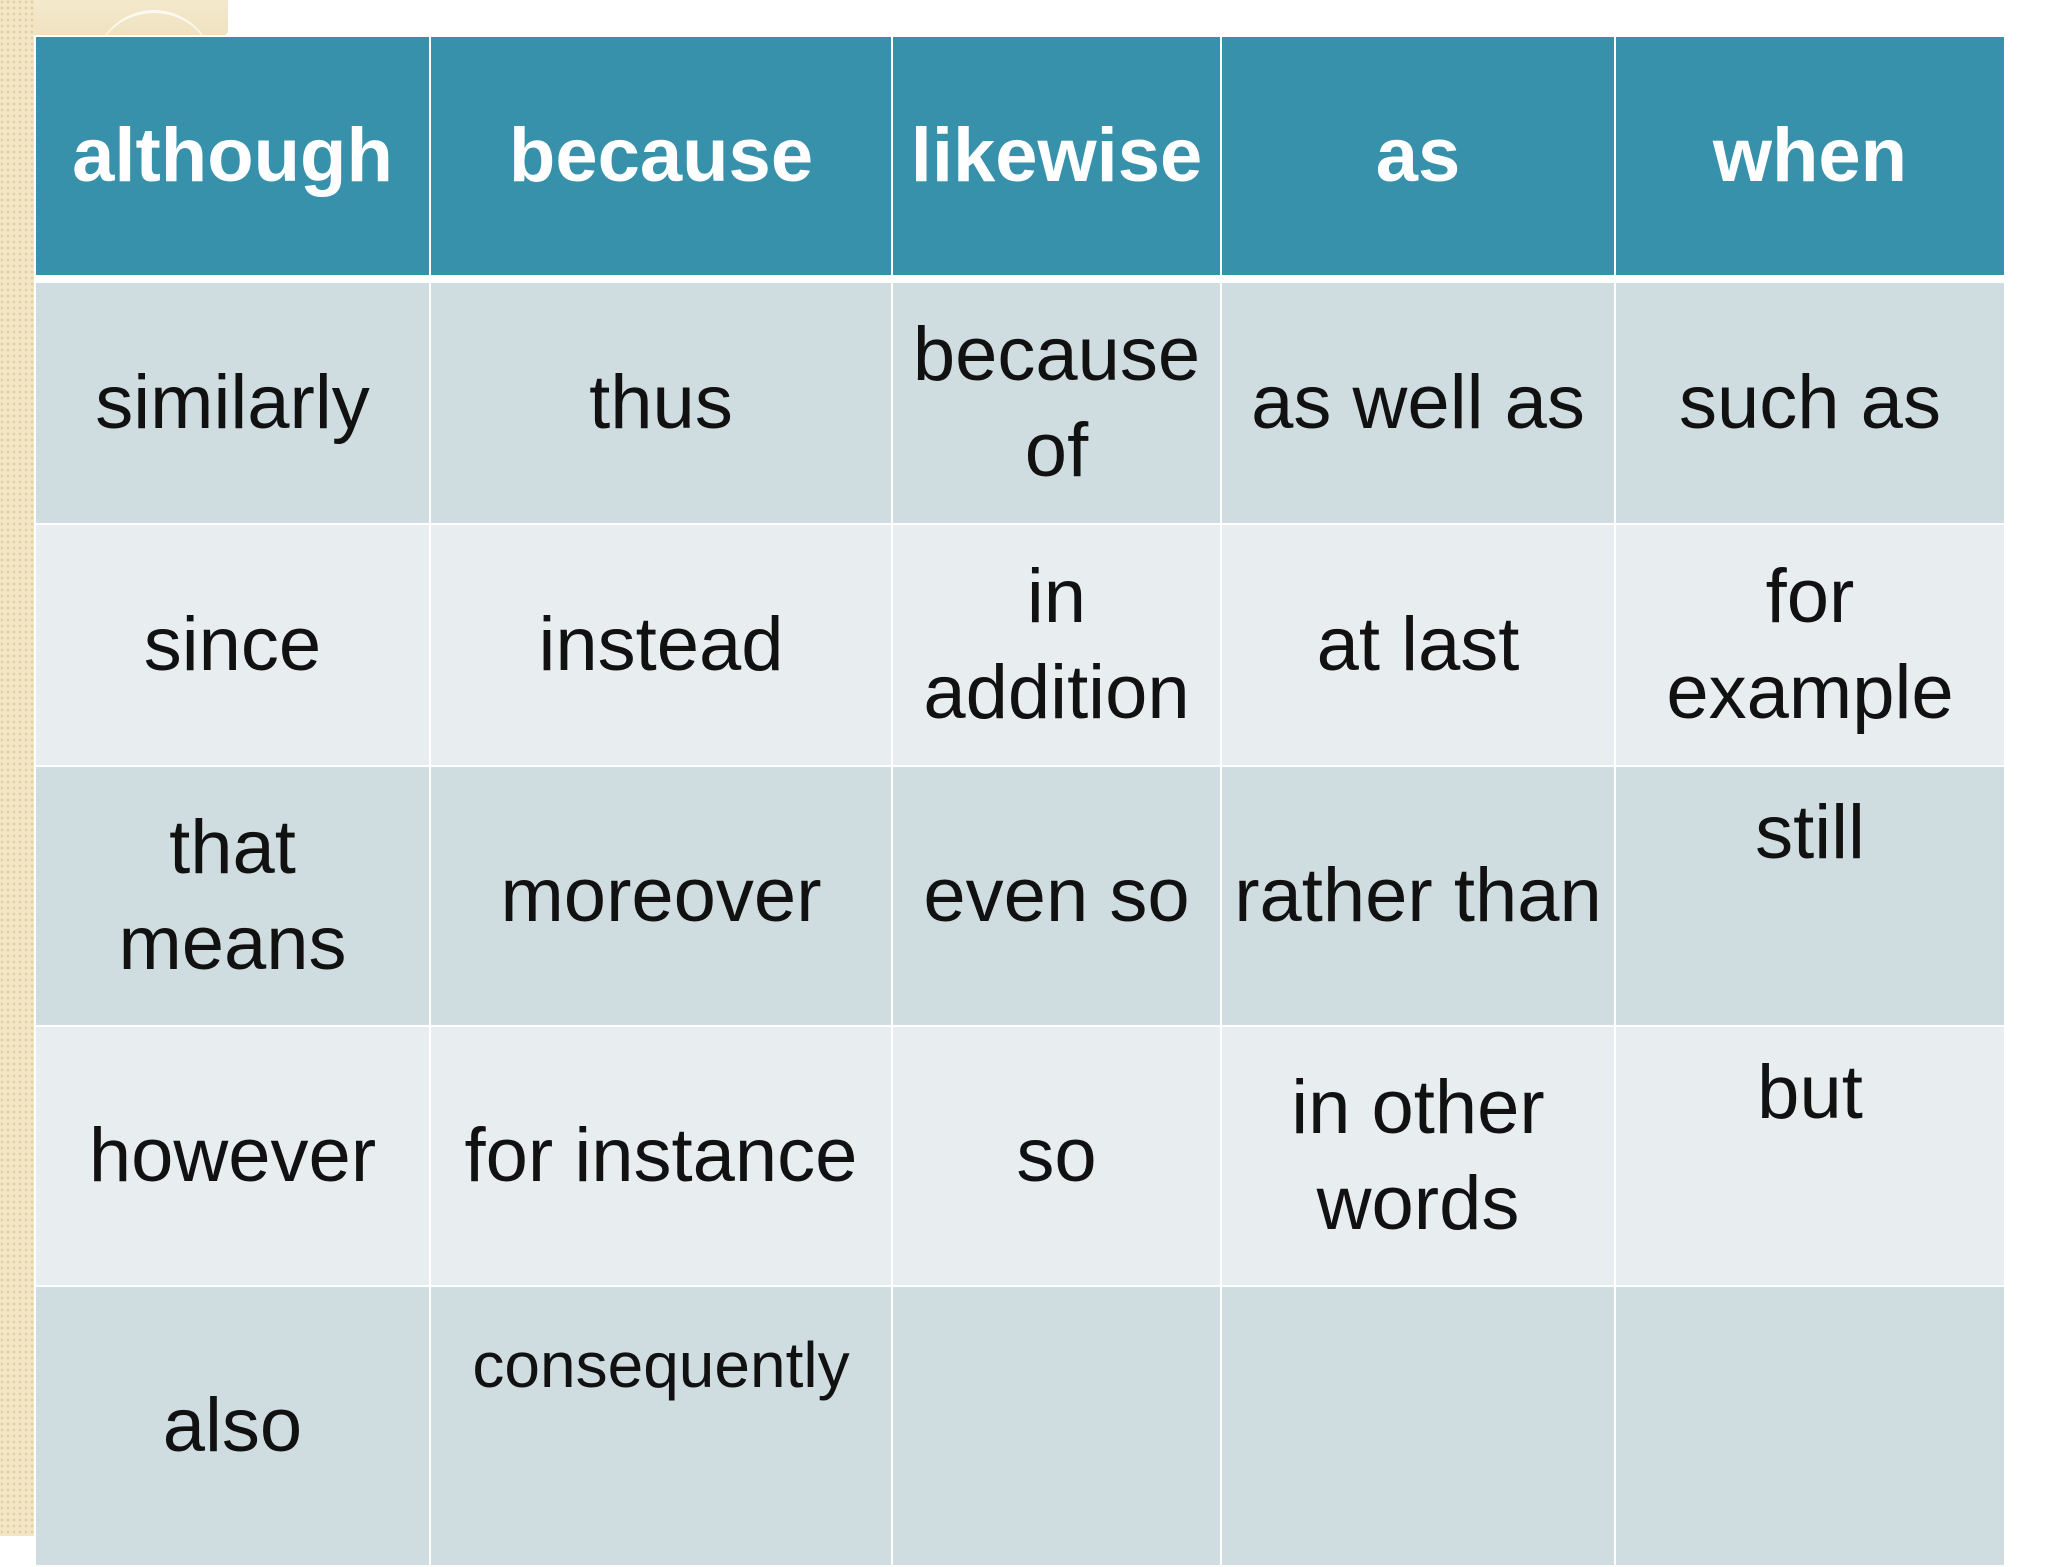 The height and width of the screenshot is (1567, 2048). What do you see at coordinates (1418, 159) in the screenshot?
I see `header-cell: as` at bounding box center [1418, 159].